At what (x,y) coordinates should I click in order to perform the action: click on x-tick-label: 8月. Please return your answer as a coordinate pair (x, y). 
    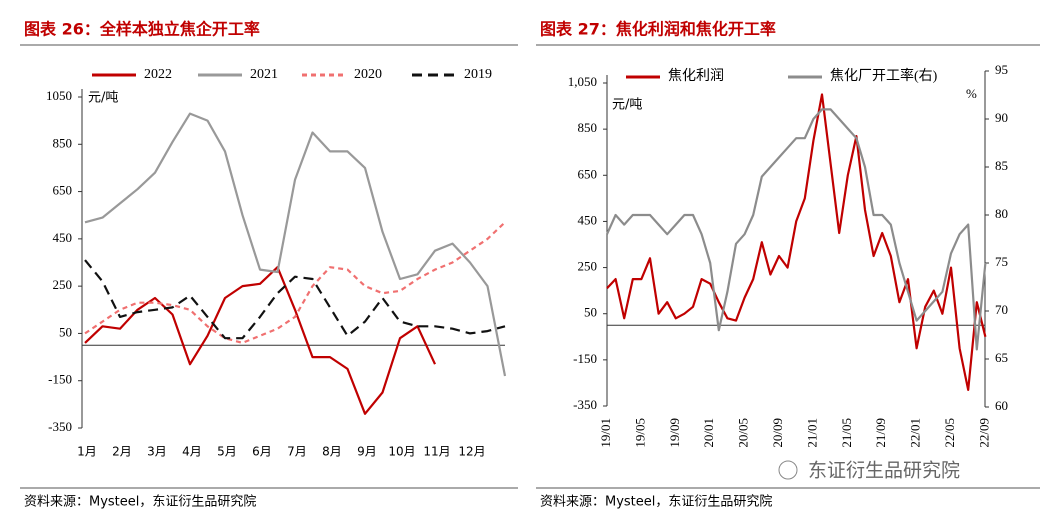
    Looking at the image, I should click on (332, 452).